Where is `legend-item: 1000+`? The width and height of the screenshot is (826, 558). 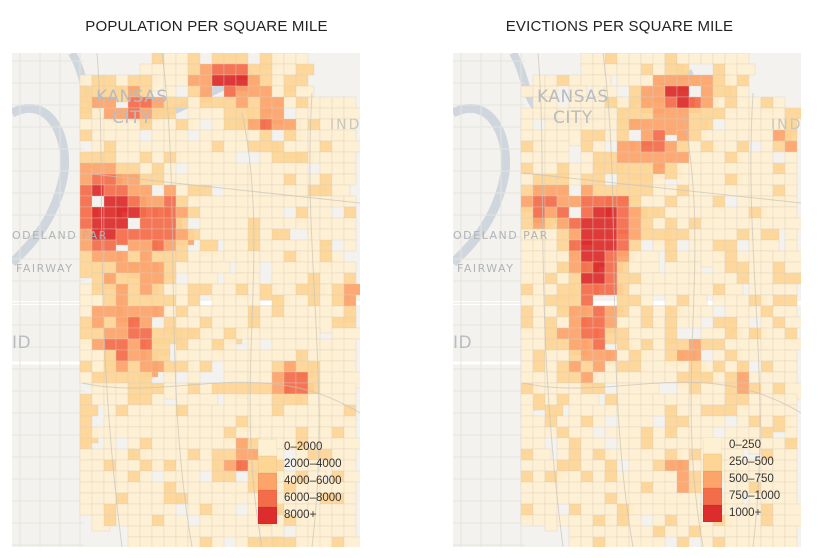 legend-item: 1000+ is located at coordinates (741, 513).